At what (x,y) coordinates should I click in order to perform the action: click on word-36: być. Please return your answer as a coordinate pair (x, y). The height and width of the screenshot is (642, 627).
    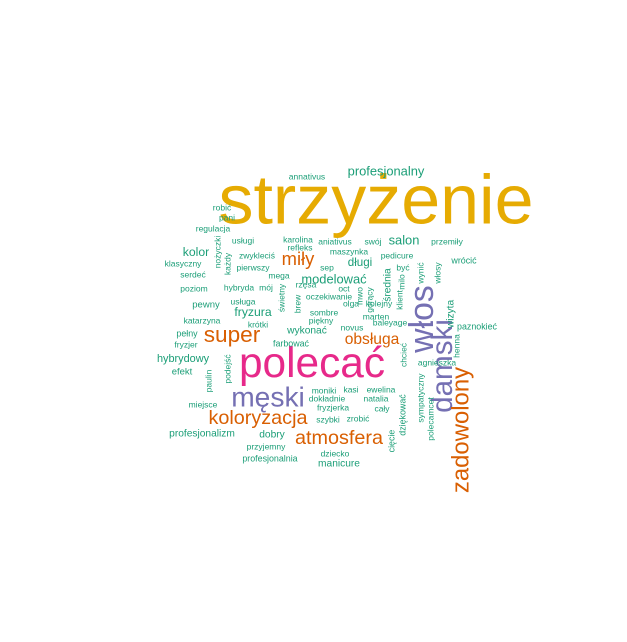
    Looking at the image, I should click on (403, 267).